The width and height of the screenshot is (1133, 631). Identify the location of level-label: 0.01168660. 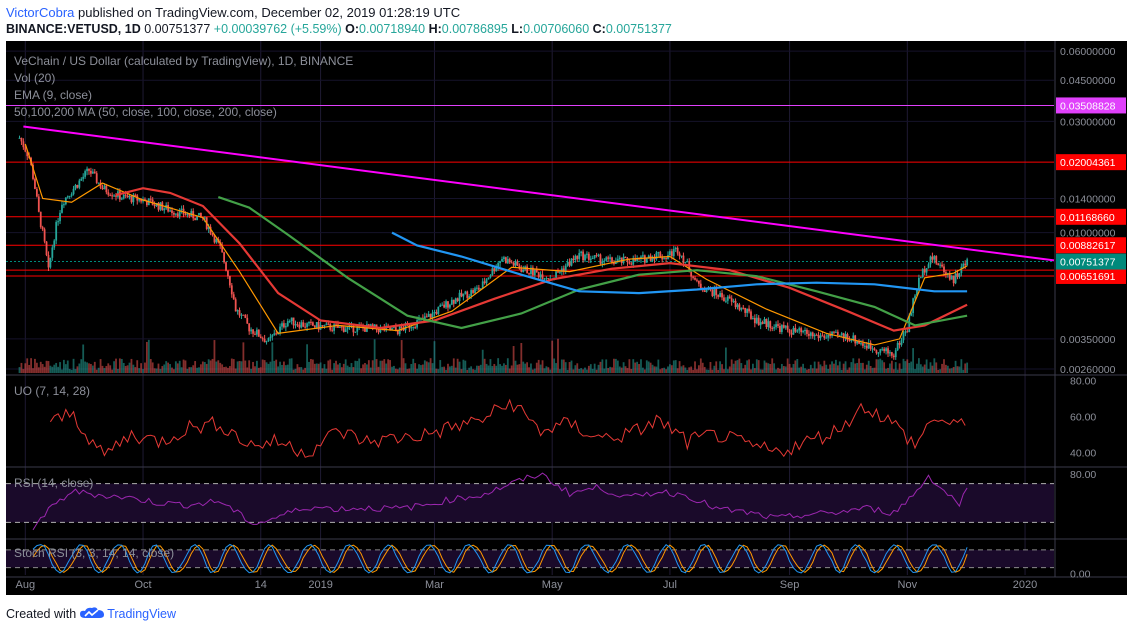
(1087, 218).